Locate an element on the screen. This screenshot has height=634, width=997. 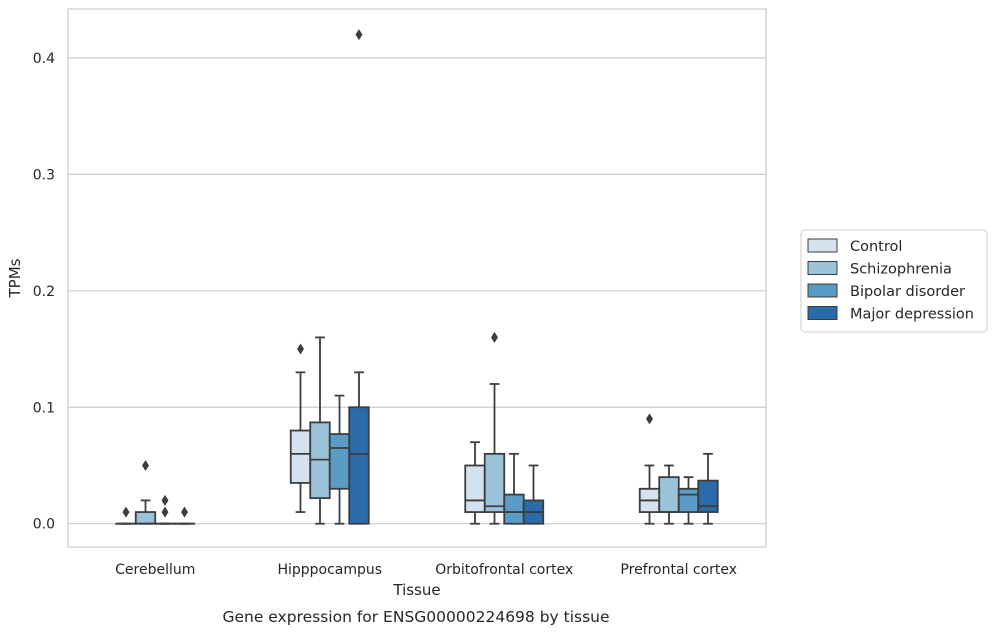
y-tick-label: 0.1 is located at coordinates (44, 408).